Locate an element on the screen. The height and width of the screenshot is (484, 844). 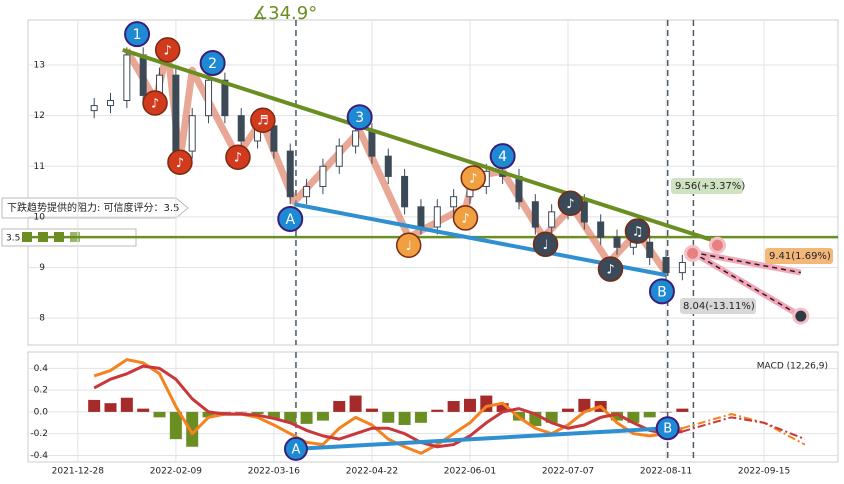
divergence-label: B is located at coordinates (667, 429).